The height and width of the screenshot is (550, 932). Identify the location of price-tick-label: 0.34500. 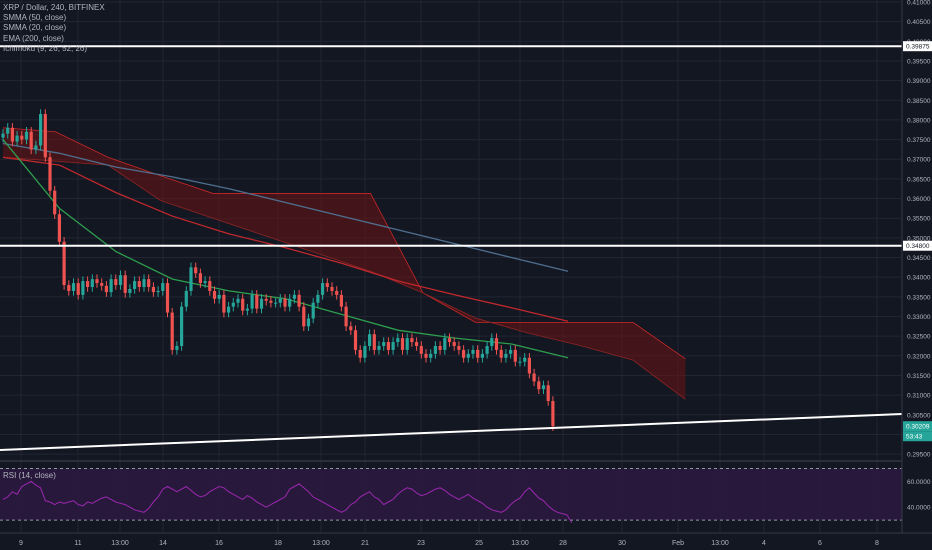
(919, 258).